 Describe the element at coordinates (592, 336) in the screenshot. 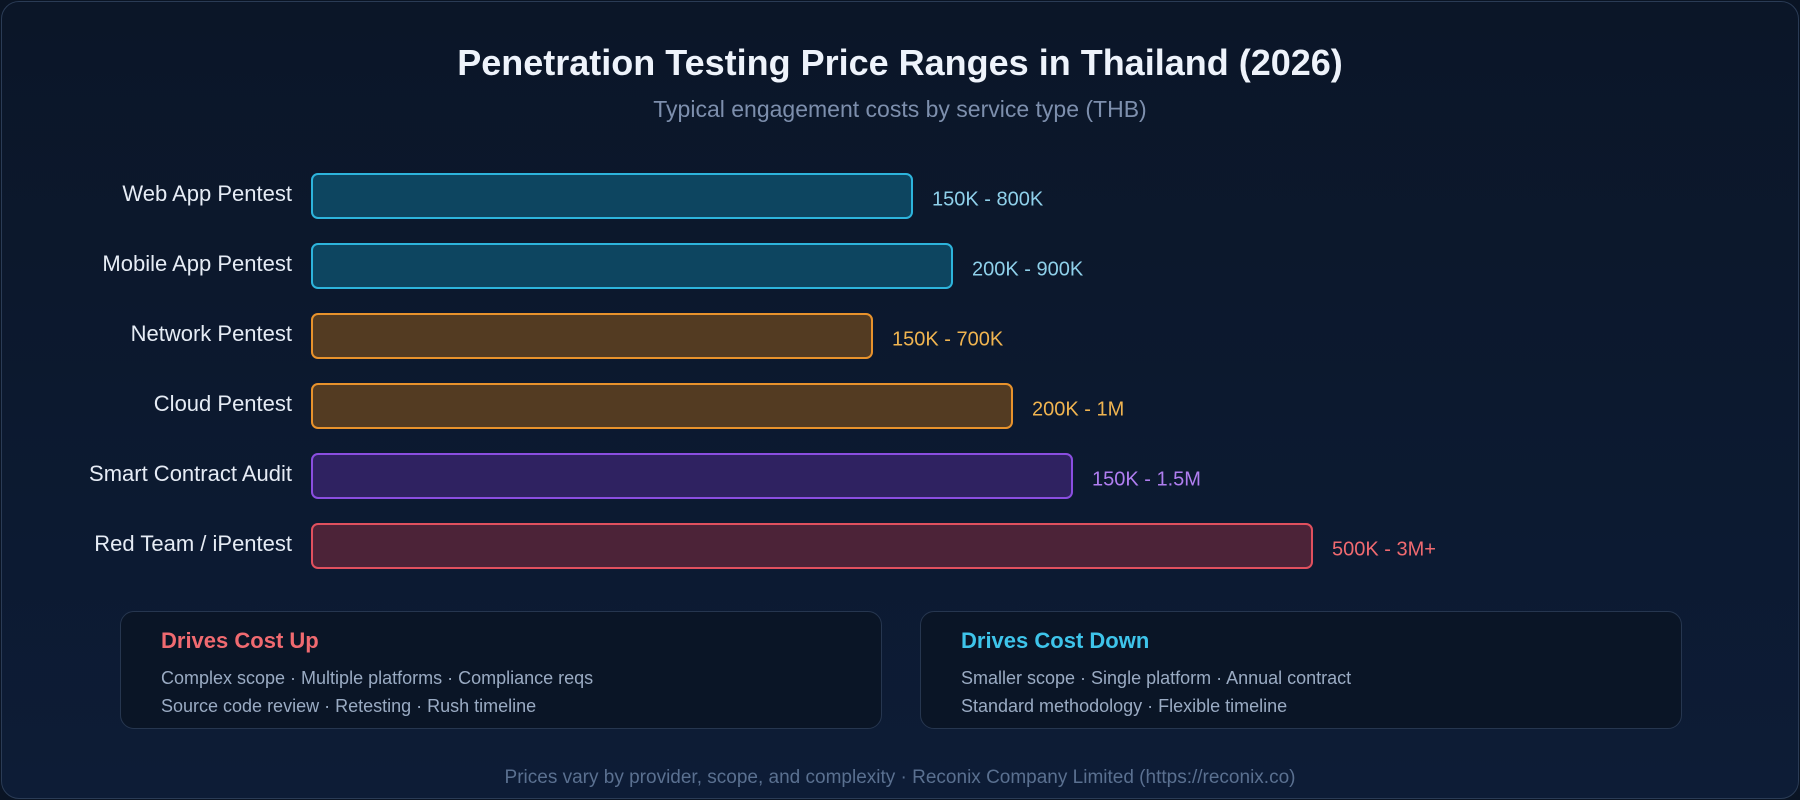

I see `bar-network-pentest` at that location.